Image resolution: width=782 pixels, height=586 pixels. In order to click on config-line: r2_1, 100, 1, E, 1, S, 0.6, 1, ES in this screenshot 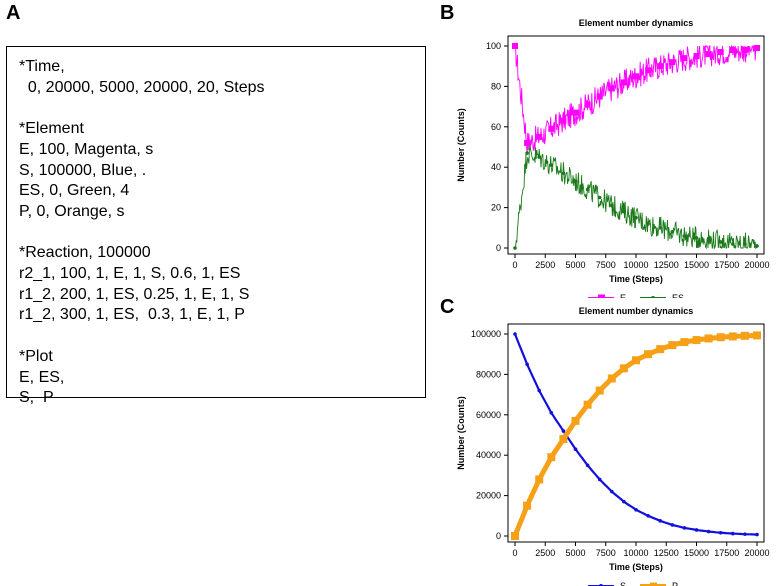, I will do `click(130, 273)`.